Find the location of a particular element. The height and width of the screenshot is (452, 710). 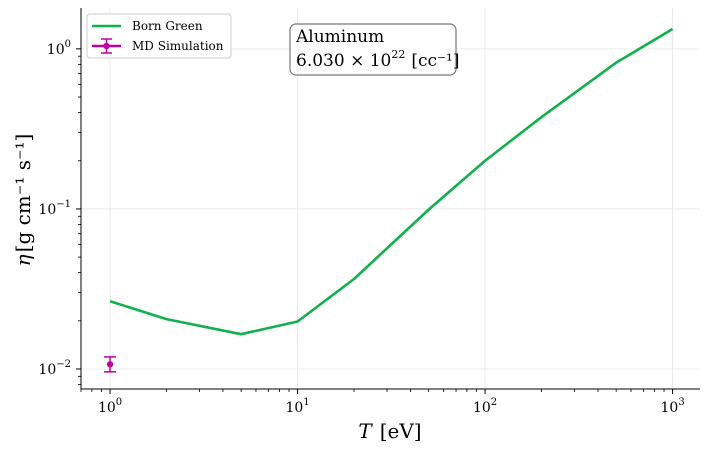

x-tick-label: 10² is located at coordinates (485, 406).